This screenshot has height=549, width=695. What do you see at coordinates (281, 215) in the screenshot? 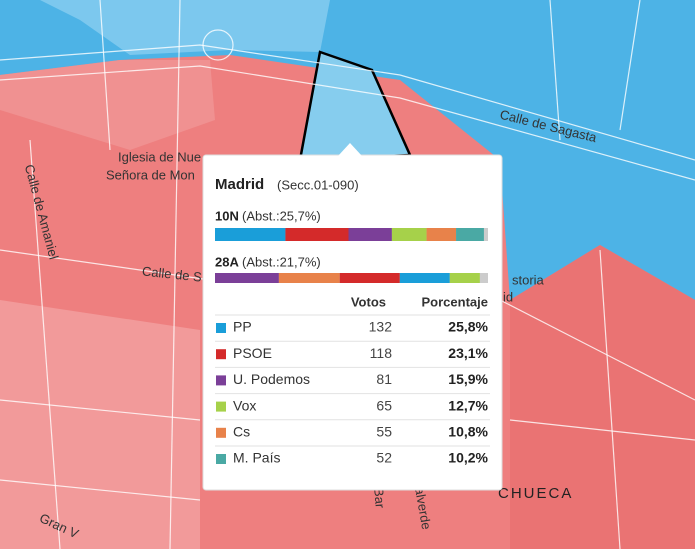
I see `abstention: (Abst.:25,7%)` at bounding box center [281, 215].